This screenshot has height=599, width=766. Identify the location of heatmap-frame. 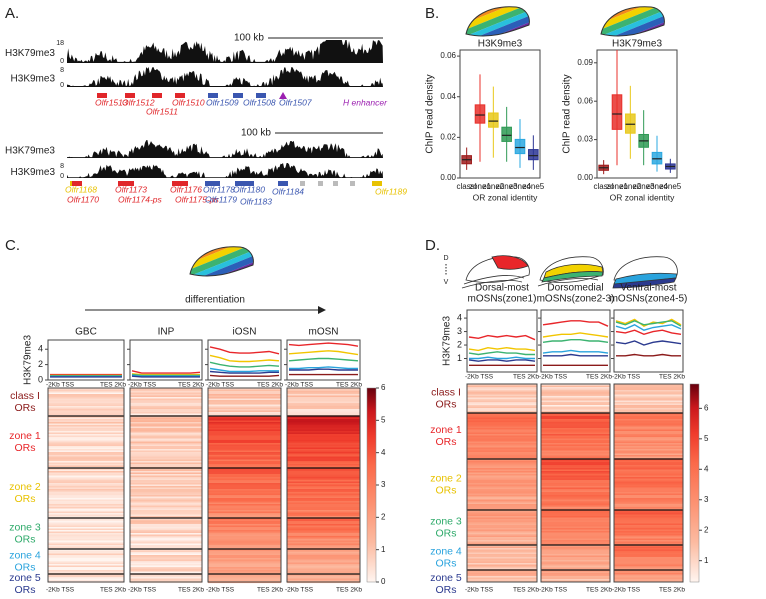
(244, 485).